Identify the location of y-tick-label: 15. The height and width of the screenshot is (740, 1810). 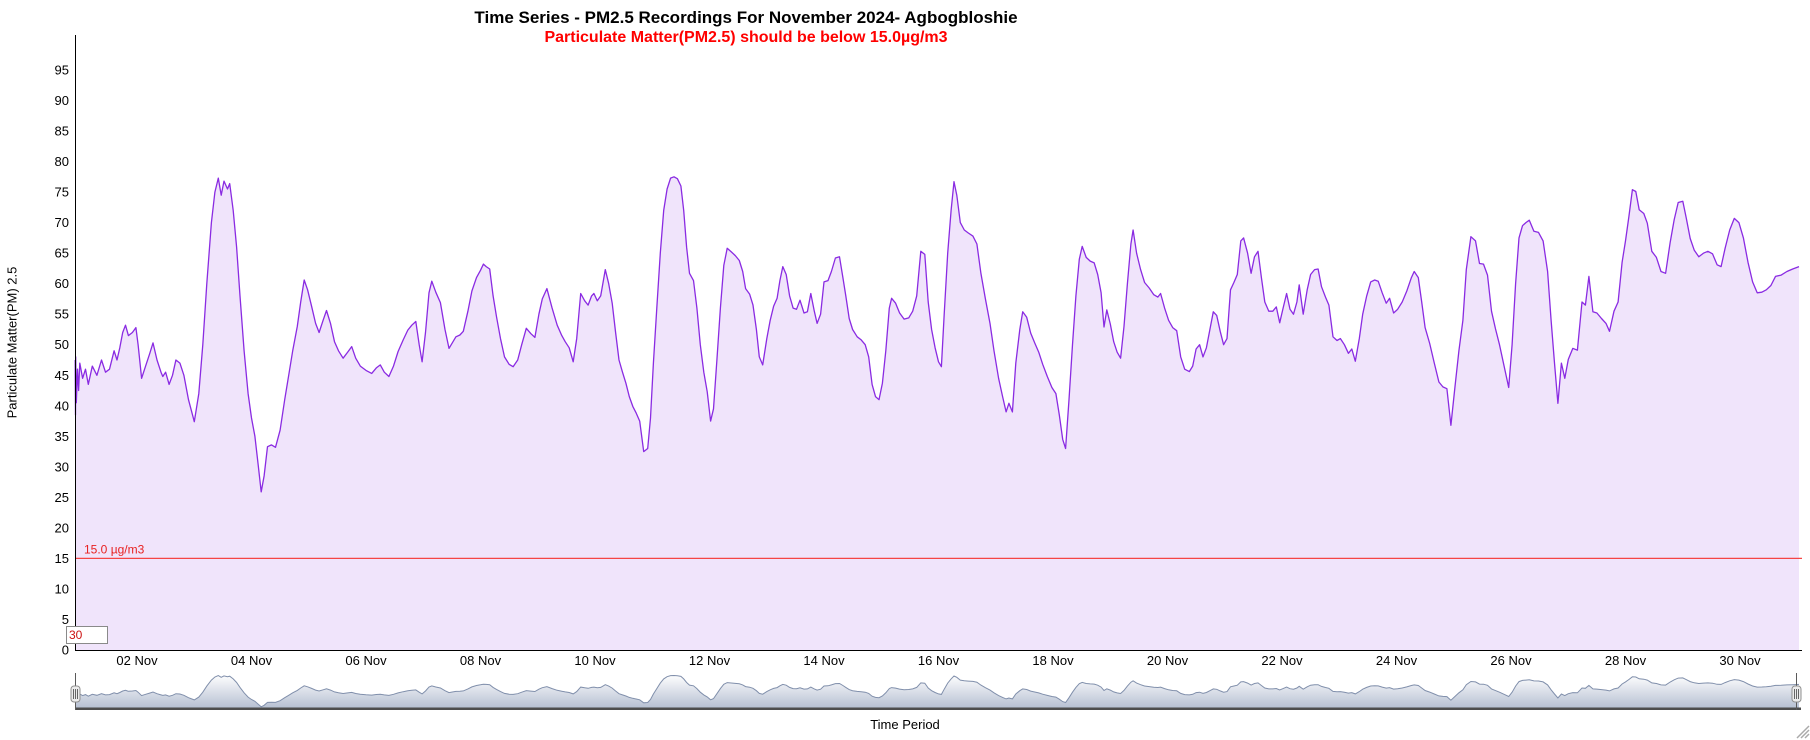
(62, 558).